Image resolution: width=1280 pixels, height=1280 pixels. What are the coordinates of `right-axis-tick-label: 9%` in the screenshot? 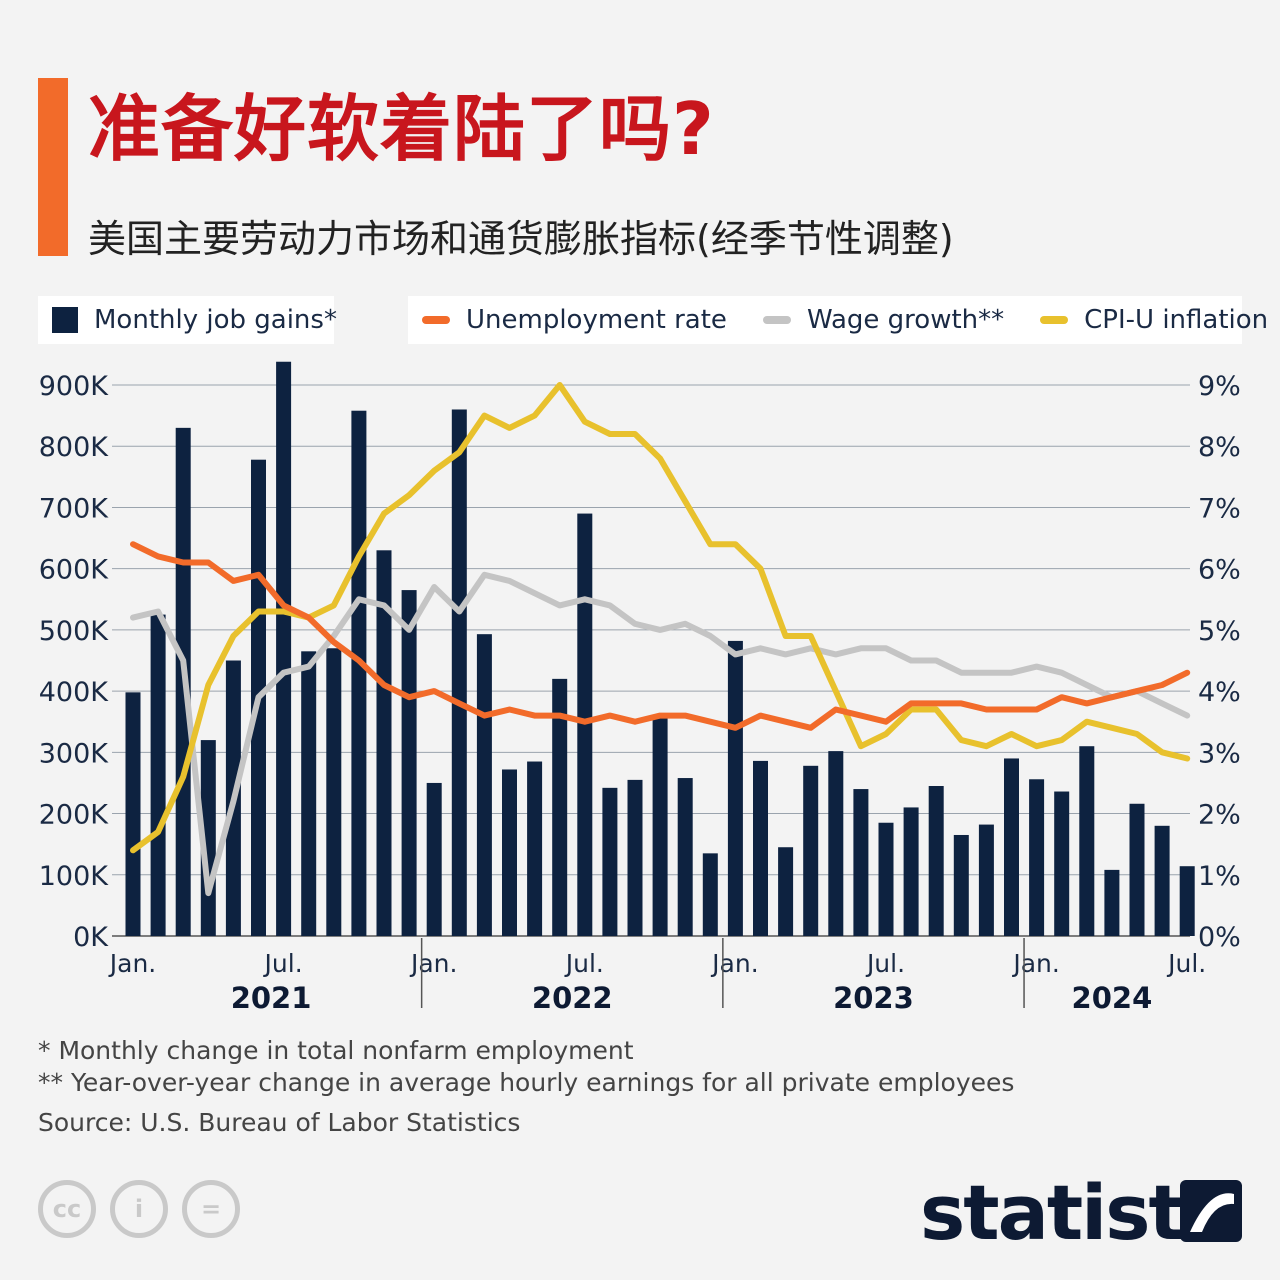 It's located at (1219, 386).